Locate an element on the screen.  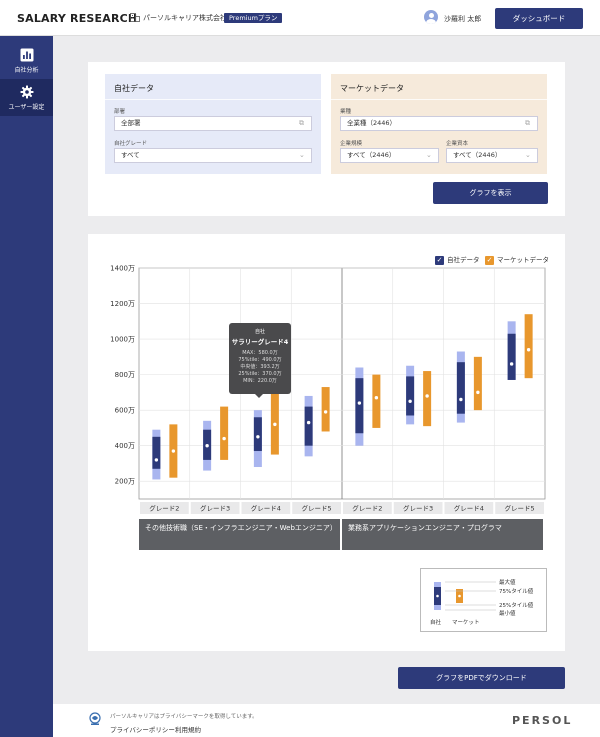
gear-icon is located at coordinates (26, 92).